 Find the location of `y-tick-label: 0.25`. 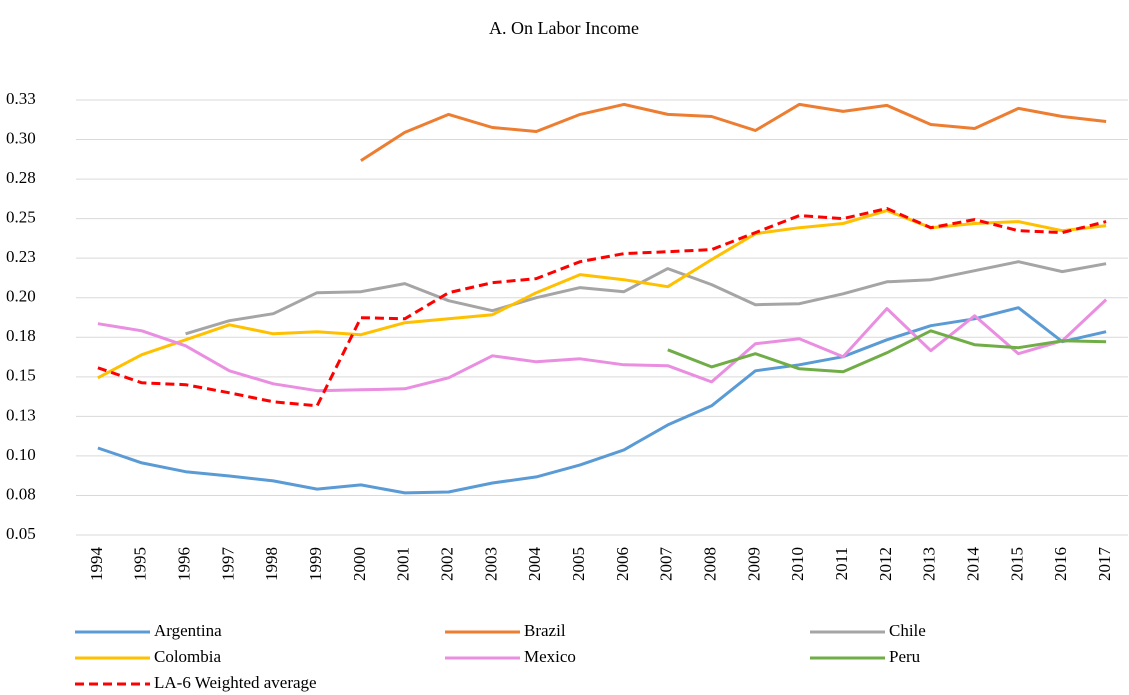

y-tick-label: 0.25 is located at coordinates (21, 217).